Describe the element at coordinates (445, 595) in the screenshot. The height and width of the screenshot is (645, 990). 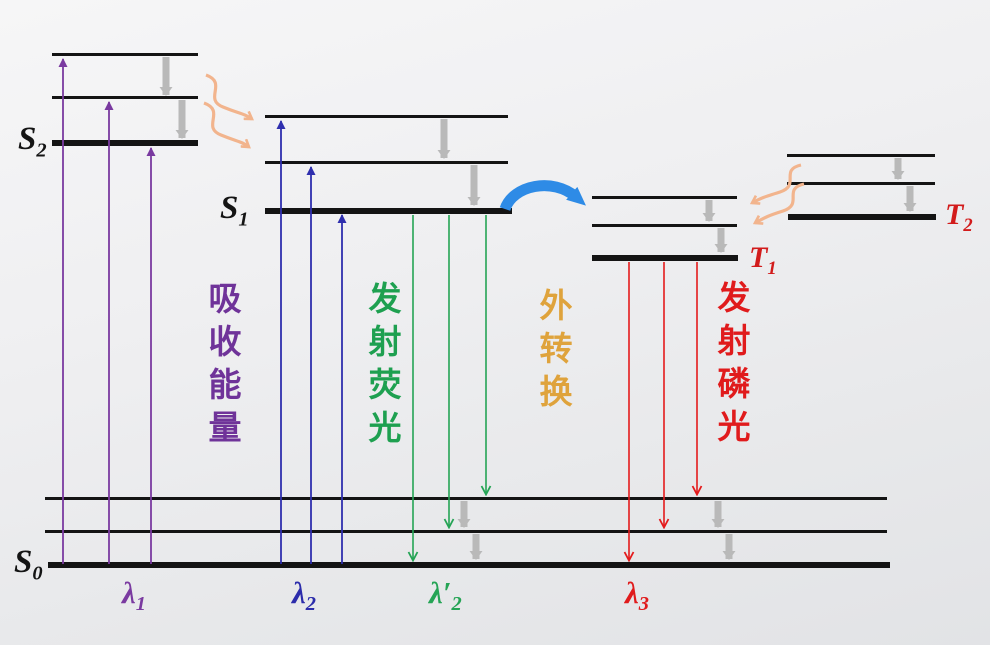
I see `wavelength-label-lambda2-prime: λ′2` at that location.